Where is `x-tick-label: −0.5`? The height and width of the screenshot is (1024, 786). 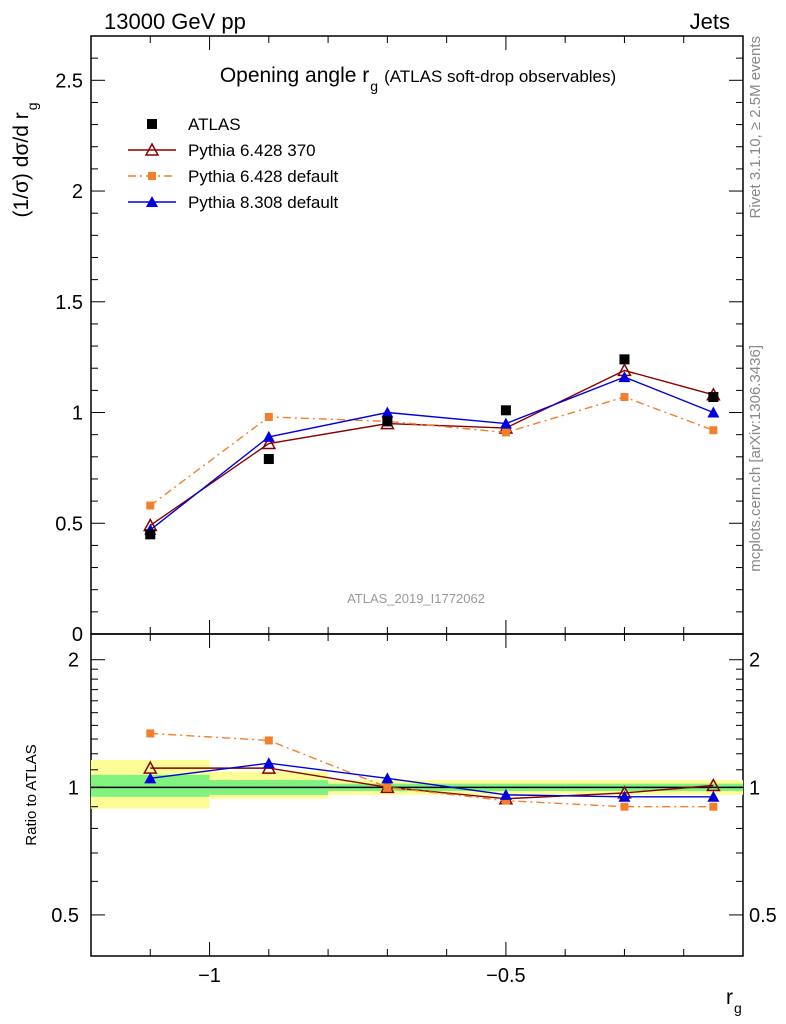
x-tick-label: −0.5 is located at coordinates (505, 976).